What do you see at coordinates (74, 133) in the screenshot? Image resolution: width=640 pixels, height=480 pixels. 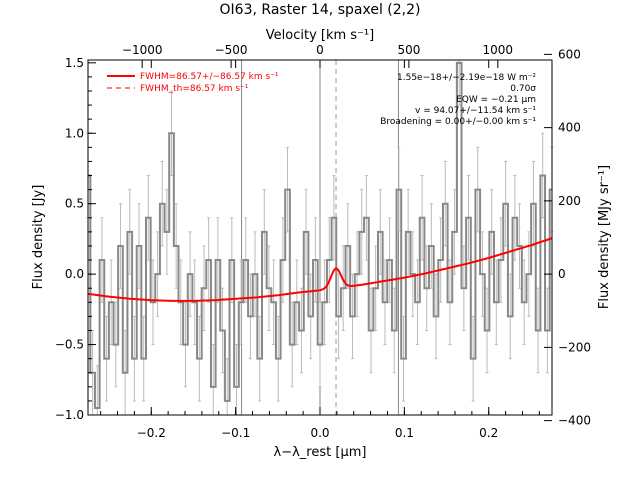 I see `y-tick-label: 1.0` at bounding box center [74, 133].